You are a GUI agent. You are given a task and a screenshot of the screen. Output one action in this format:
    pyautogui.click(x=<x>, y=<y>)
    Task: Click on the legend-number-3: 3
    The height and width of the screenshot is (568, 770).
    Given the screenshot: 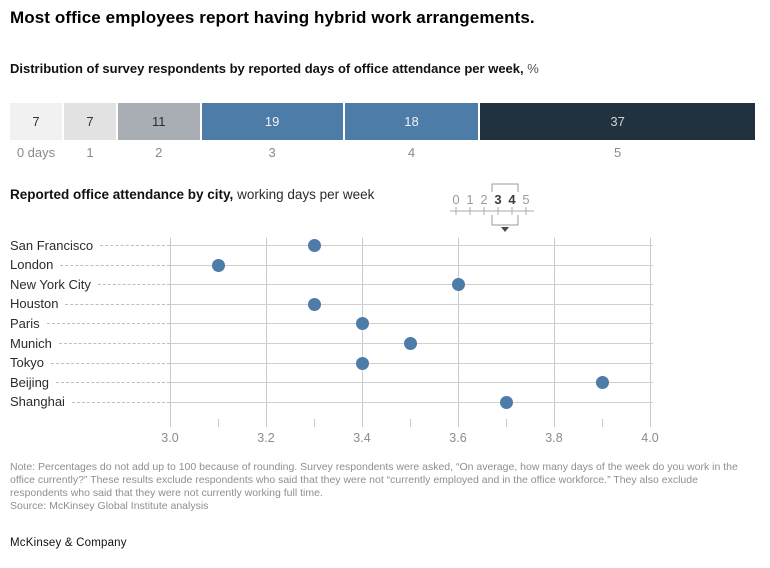 What is the action you would take?
    pyautogui.click(x=497, y=199)
    